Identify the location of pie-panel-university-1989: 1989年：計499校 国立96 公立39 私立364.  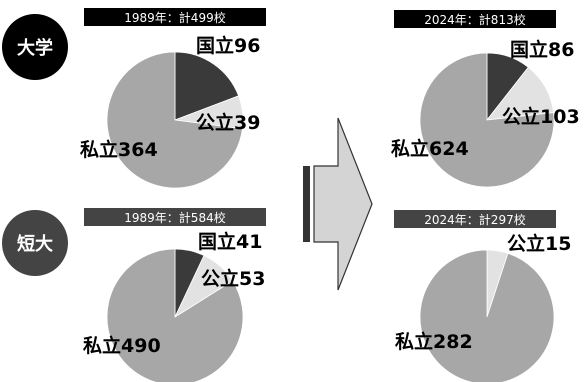
(173, 98).